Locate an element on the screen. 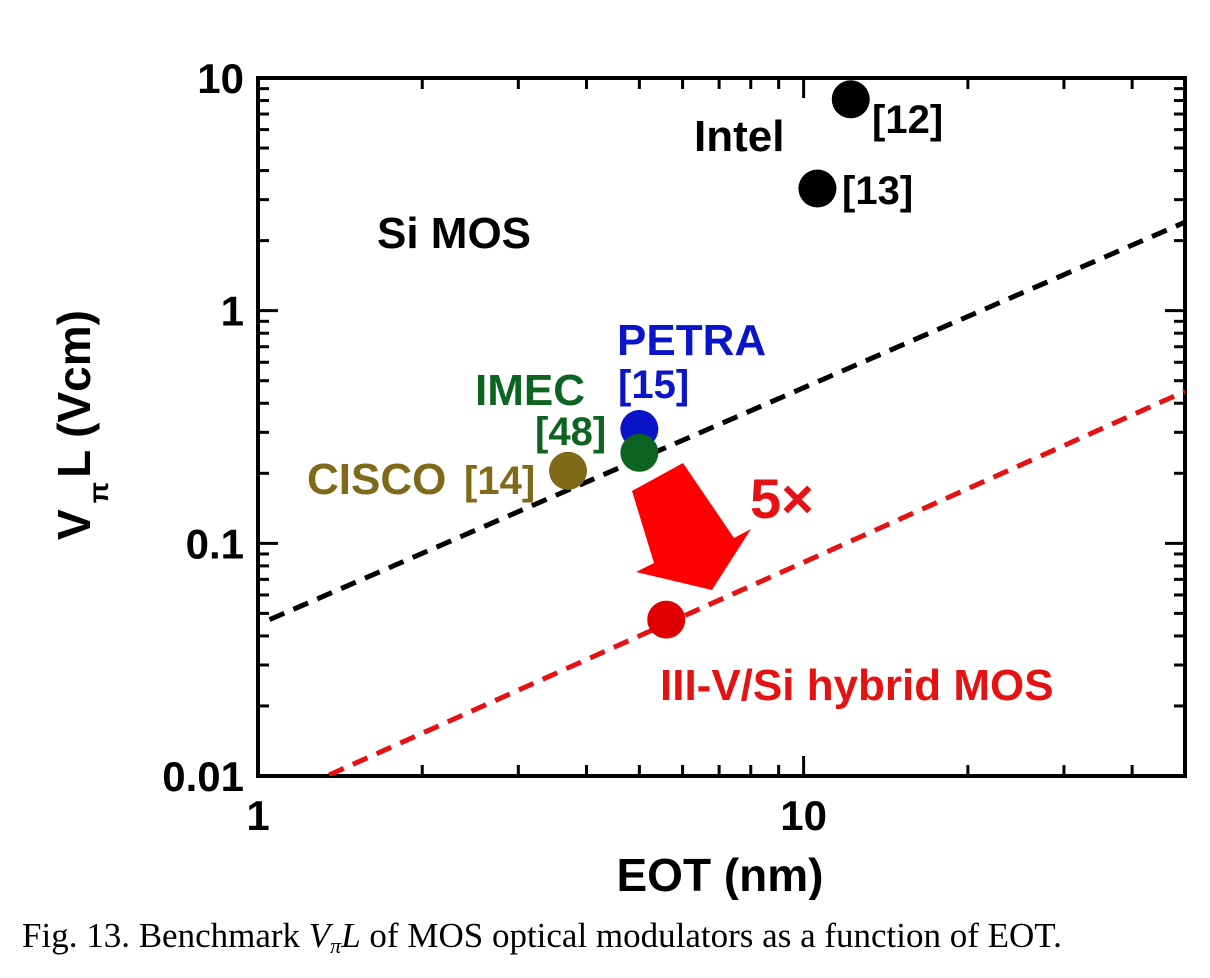 The width and height of the screenshot is (1210, 978). intel-13-point is located at coordinates (817, 188).